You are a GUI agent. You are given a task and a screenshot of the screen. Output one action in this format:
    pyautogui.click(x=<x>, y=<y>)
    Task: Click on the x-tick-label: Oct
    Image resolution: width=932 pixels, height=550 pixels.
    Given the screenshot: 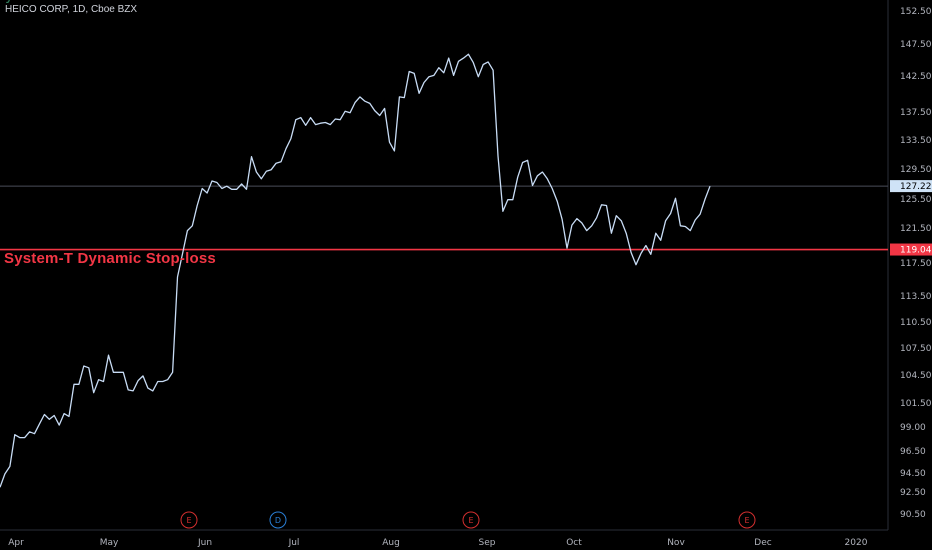 What is the action you would take?
    pyautogui.click(x=574, y=543)
    